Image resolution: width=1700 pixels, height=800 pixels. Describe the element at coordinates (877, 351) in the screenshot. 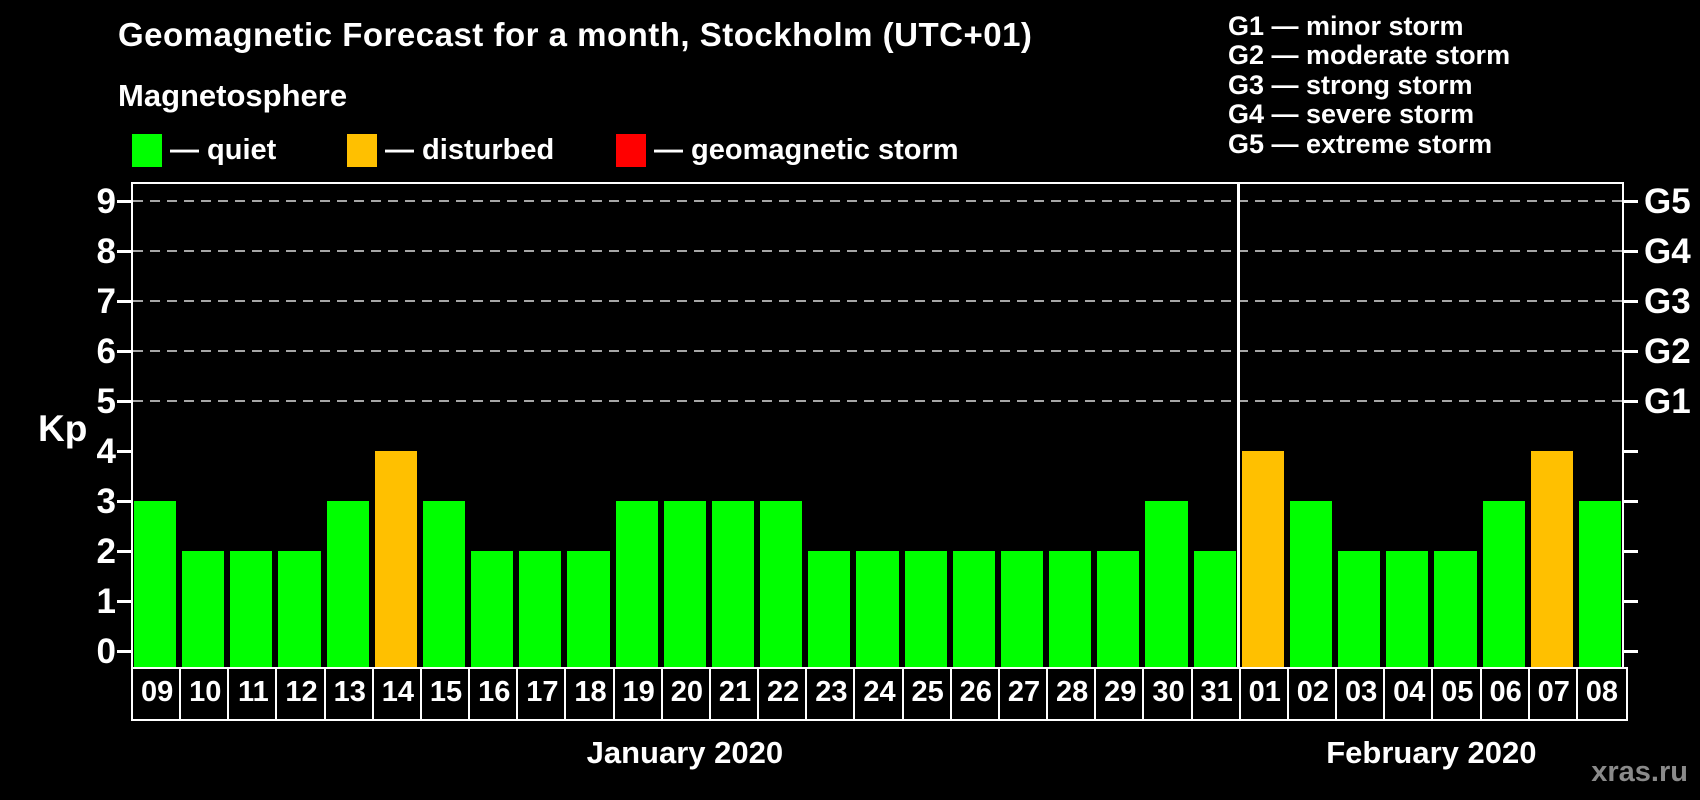

I see `gridline-kp6` at that location.